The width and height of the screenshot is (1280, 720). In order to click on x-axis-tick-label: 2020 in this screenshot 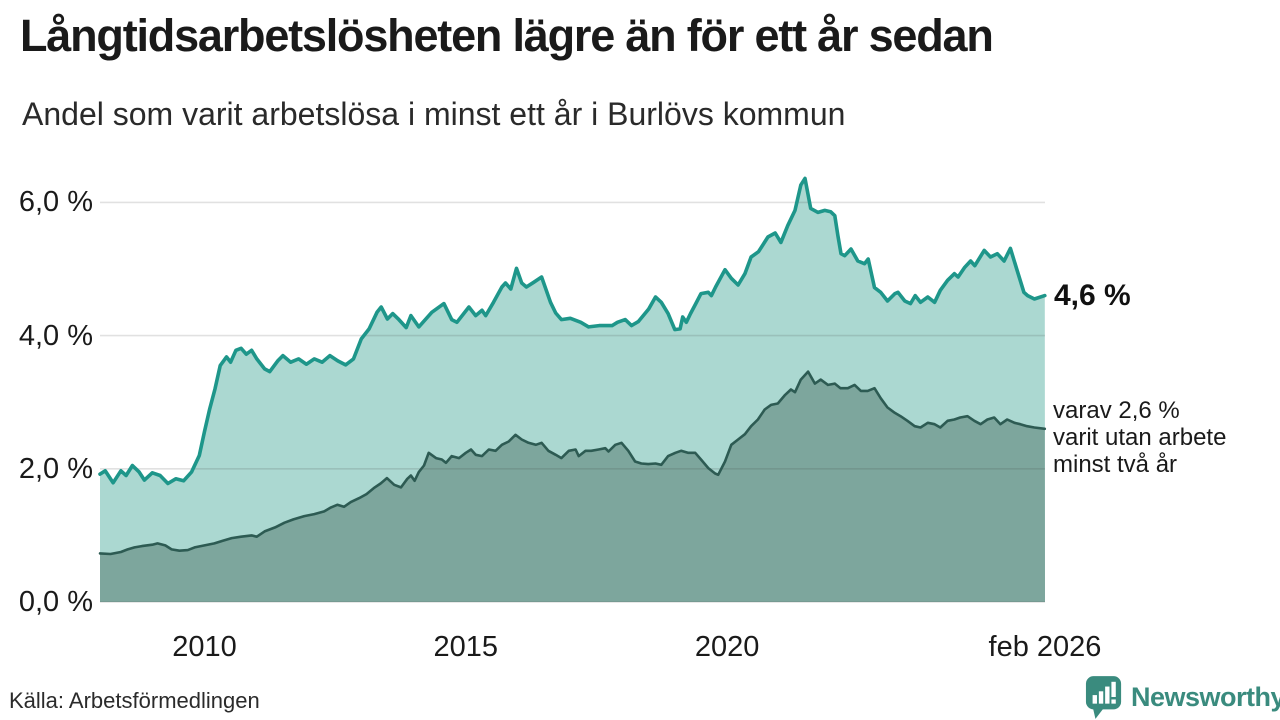, I will do `click(727, 647)`.